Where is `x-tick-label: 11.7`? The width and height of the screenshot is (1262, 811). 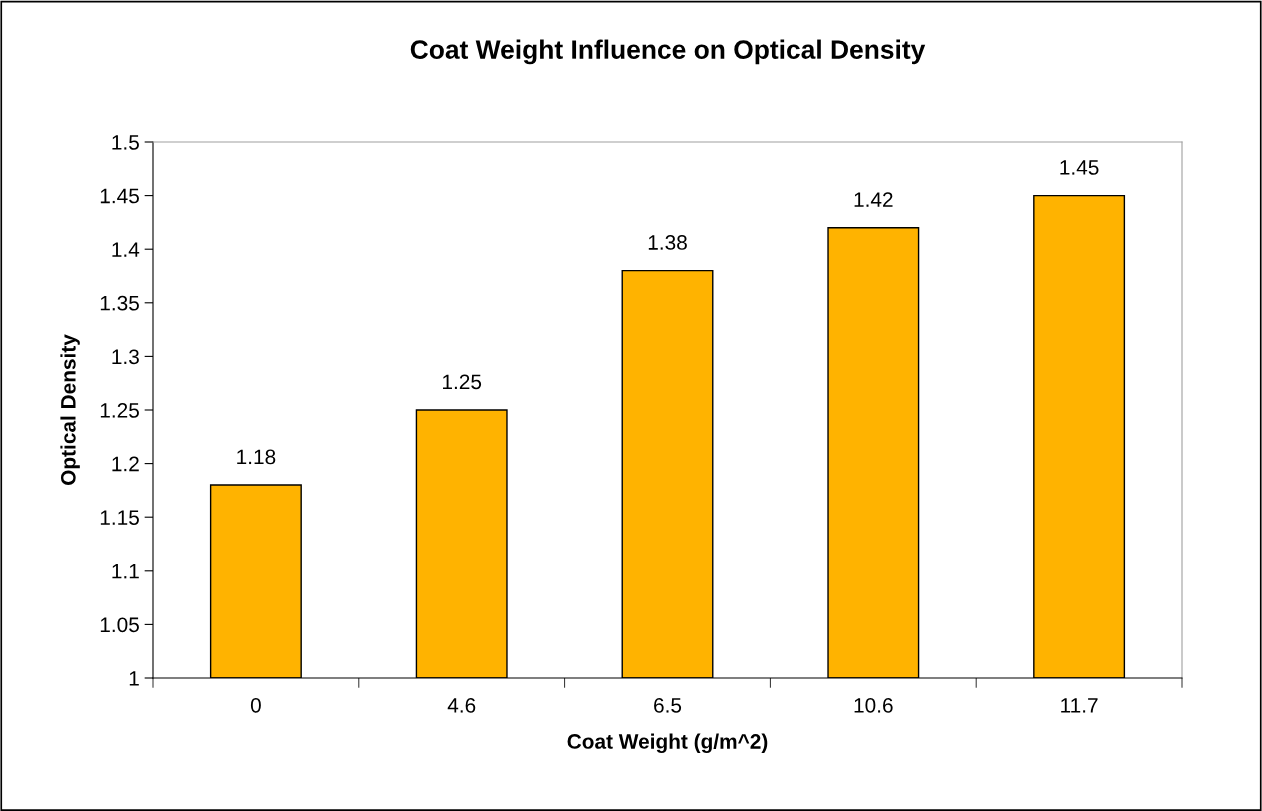
x-tick-label: 11.7 is located at coordinates (1079, 705).